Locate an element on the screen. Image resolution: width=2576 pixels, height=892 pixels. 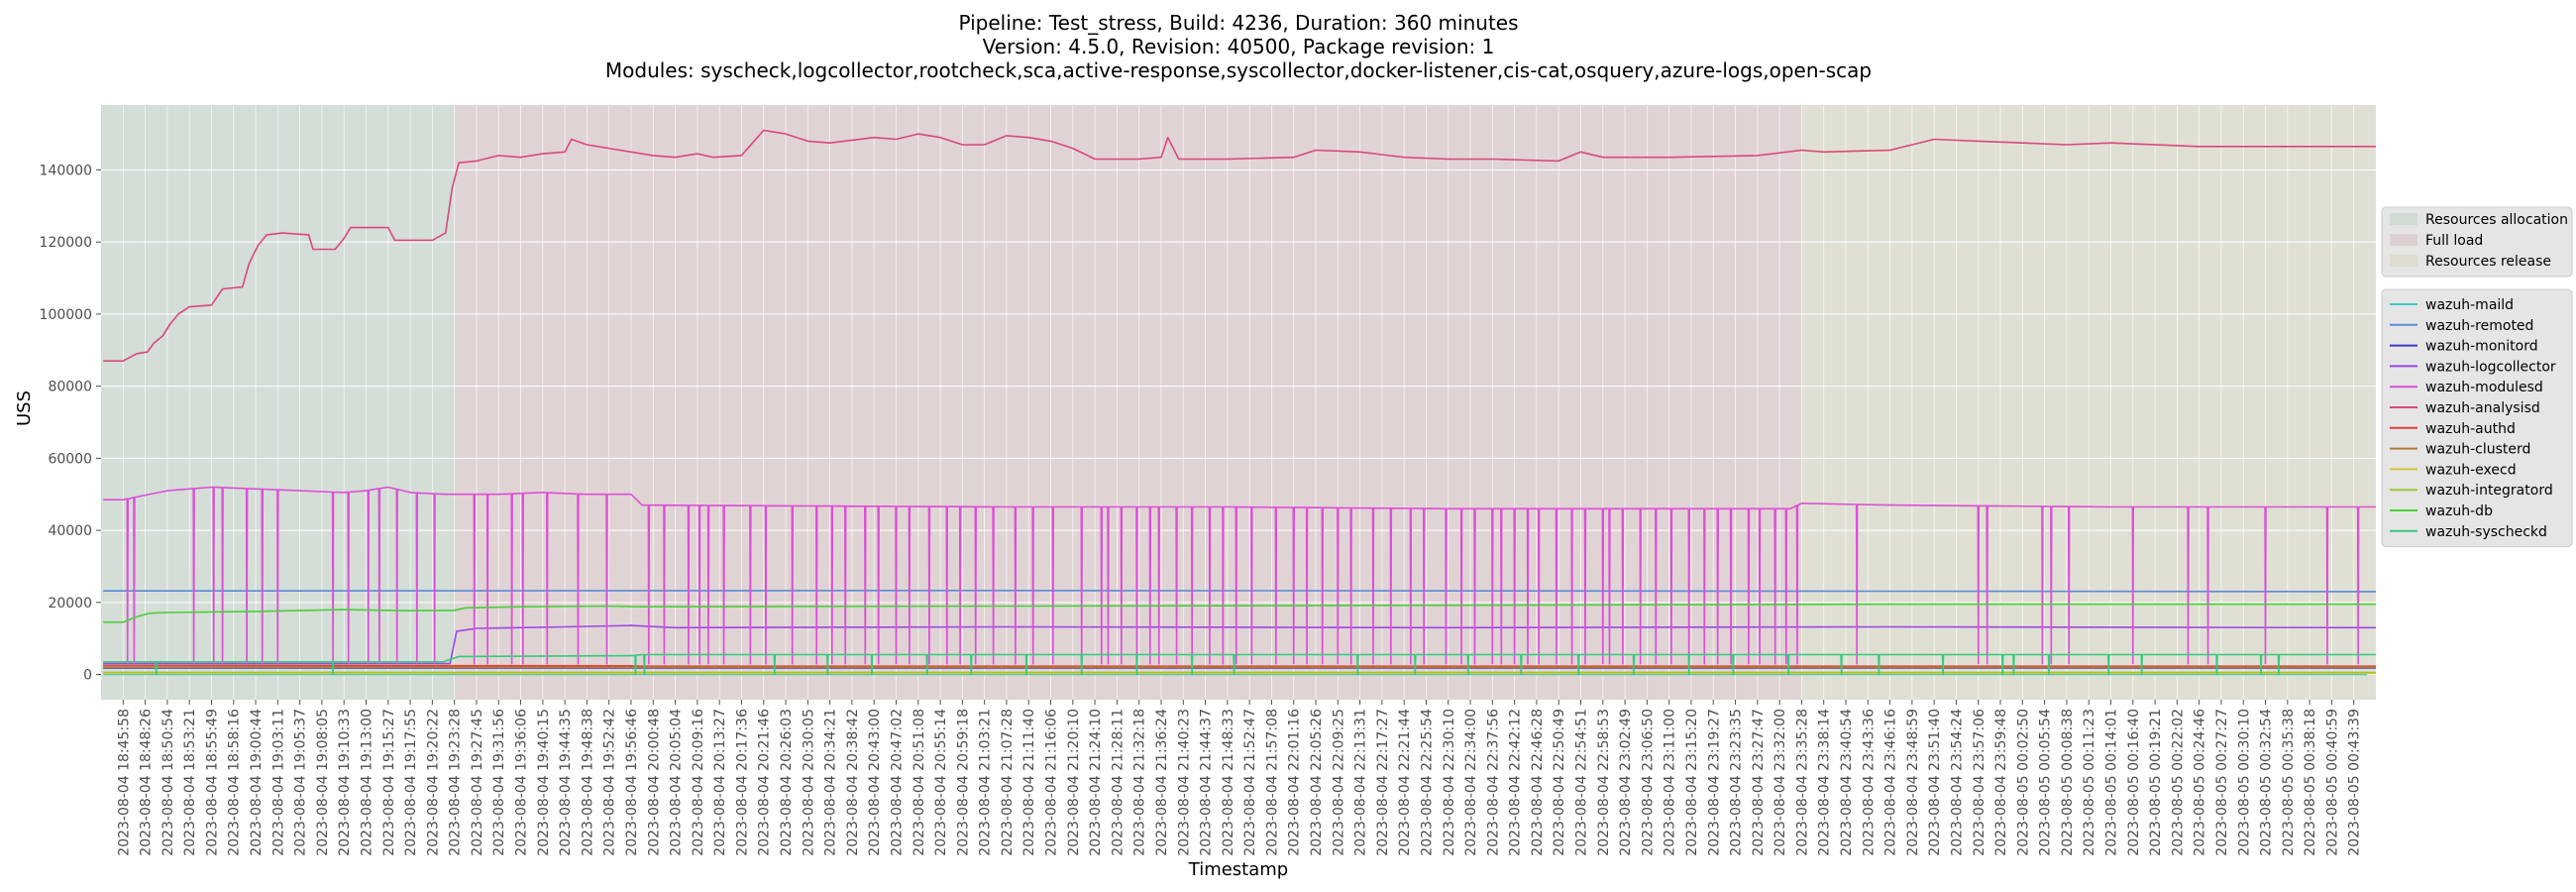
x-tick-label: 2023-08-04 19:48:38 is located at coordinates (587, 782).